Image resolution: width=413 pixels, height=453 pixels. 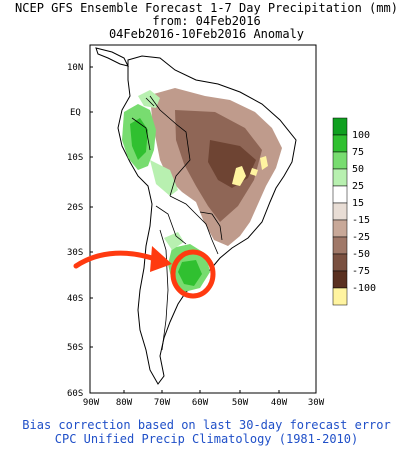 I want to click on lat-label: 60S, so click(x=75, y=394).